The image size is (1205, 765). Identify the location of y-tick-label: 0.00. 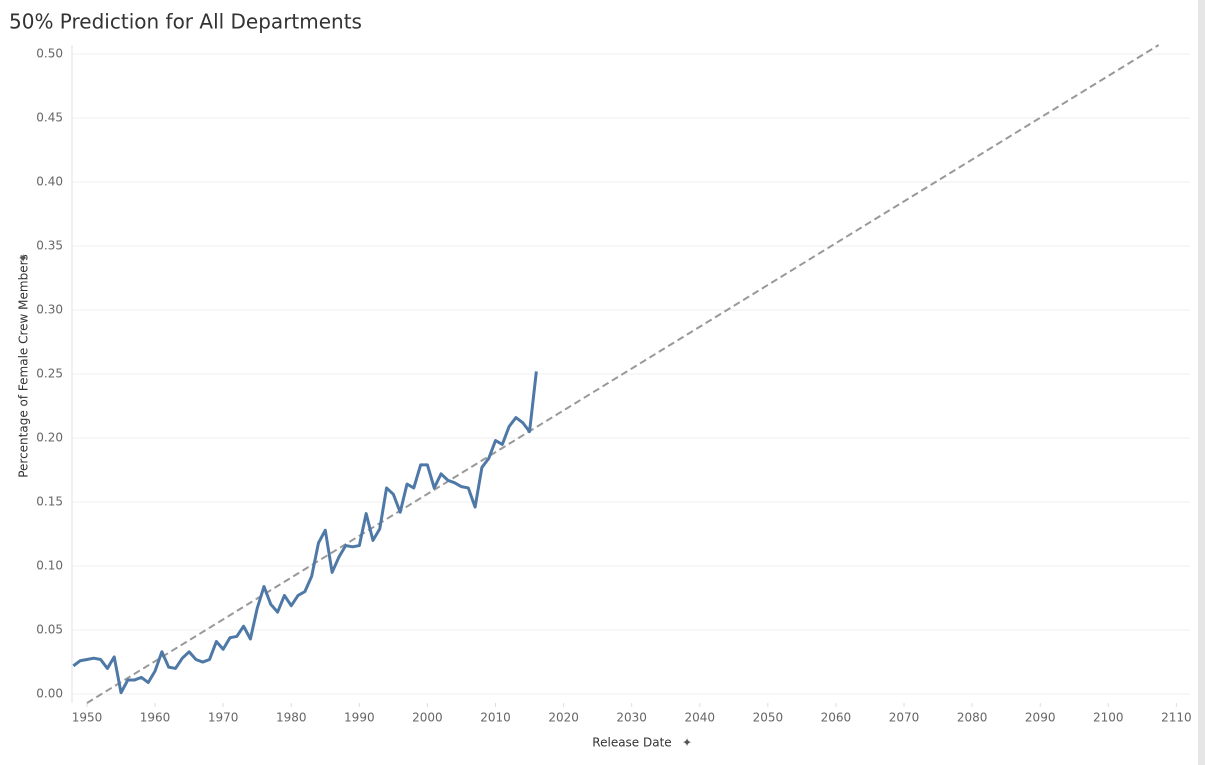
(49, 694).